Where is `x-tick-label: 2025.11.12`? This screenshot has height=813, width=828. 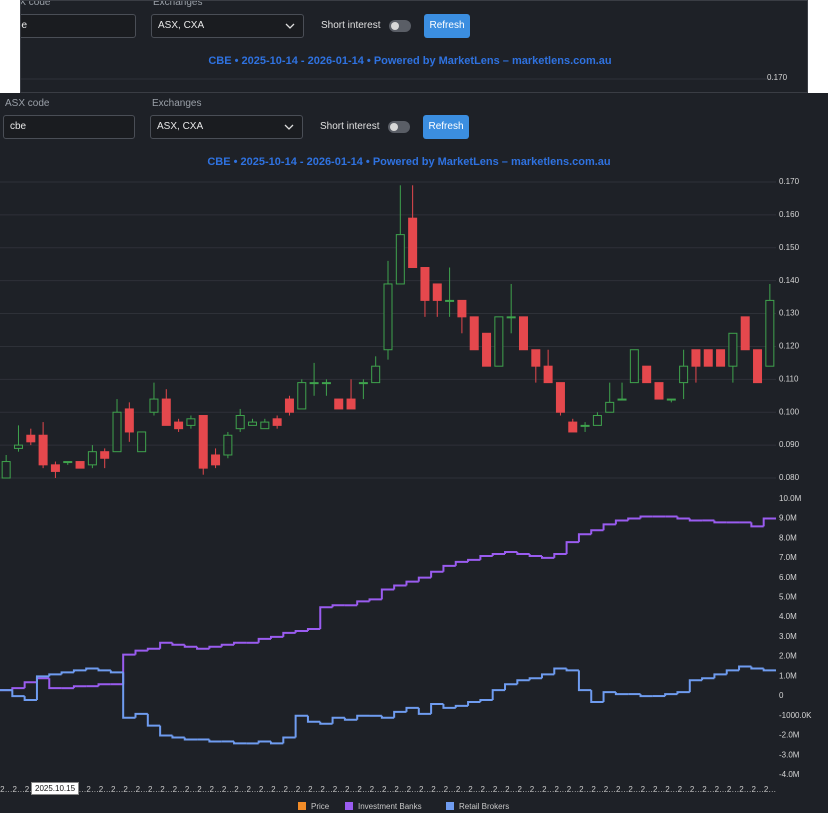
x-tick-label: 2025.11.12 is located at coordinates (252, 789).